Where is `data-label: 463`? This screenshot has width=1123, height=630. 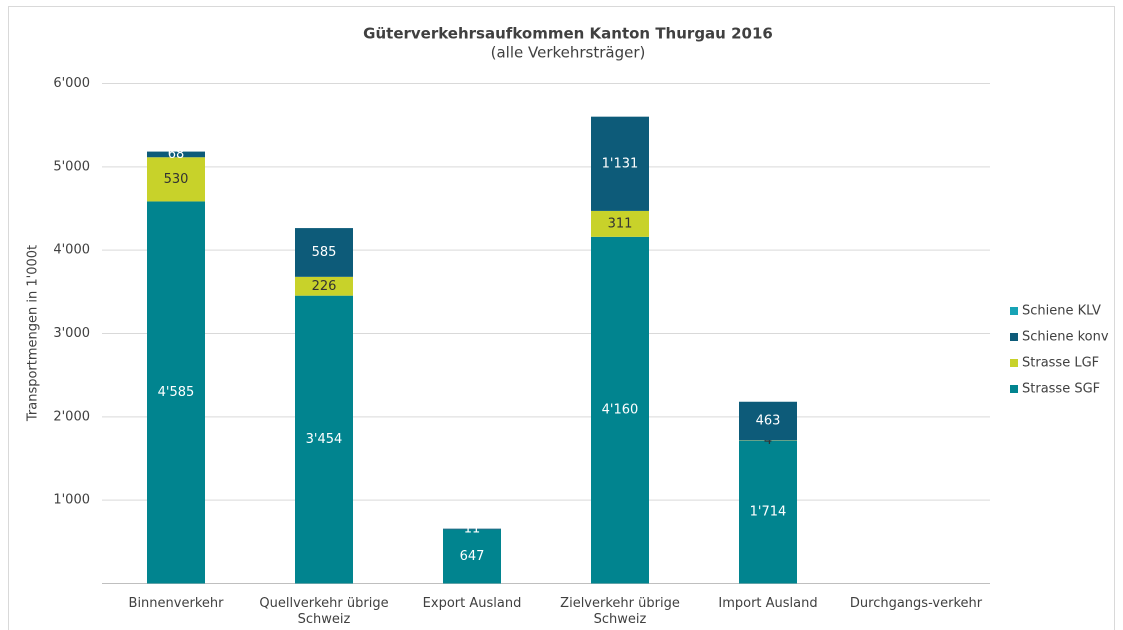
data-label: 463 is located at coordinates (768, 421).